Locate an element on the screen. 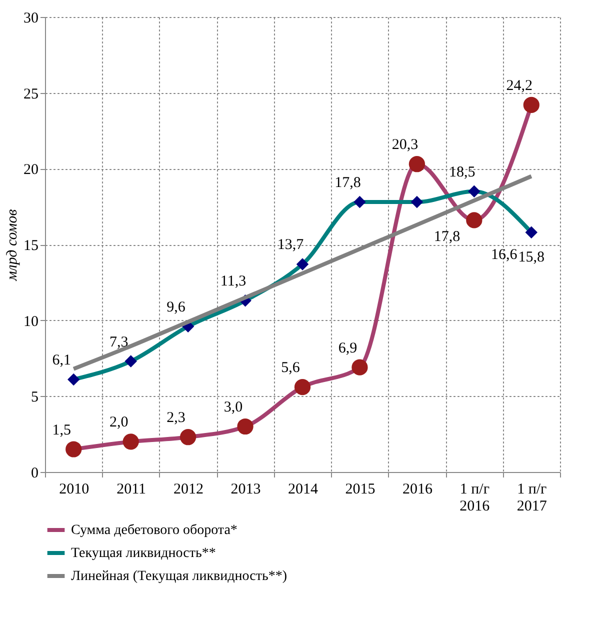 The height and width of the screenshot is (626, 600). x-tick-label: 2010 is located at coordinates (74, 490).